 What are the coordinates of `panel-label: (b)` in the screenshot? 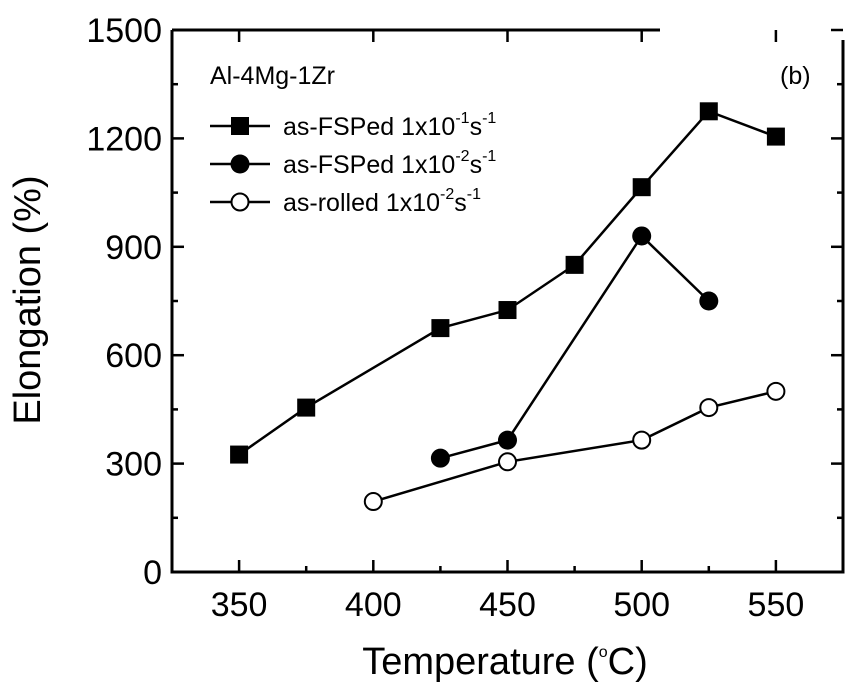 It's located at (795, 76).